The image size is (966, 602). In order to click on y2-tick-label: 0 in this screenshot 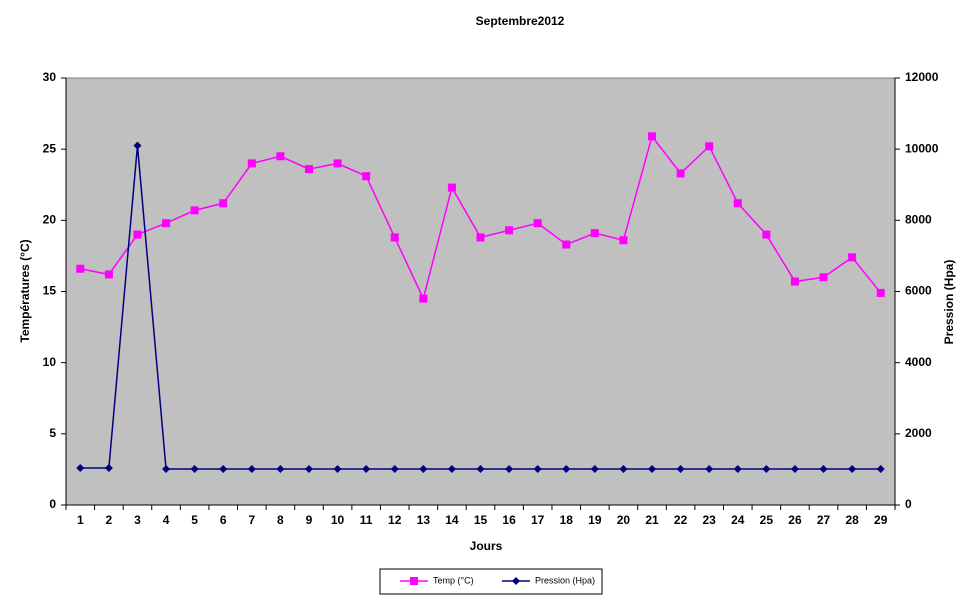, I will do `click(908, 504)`.